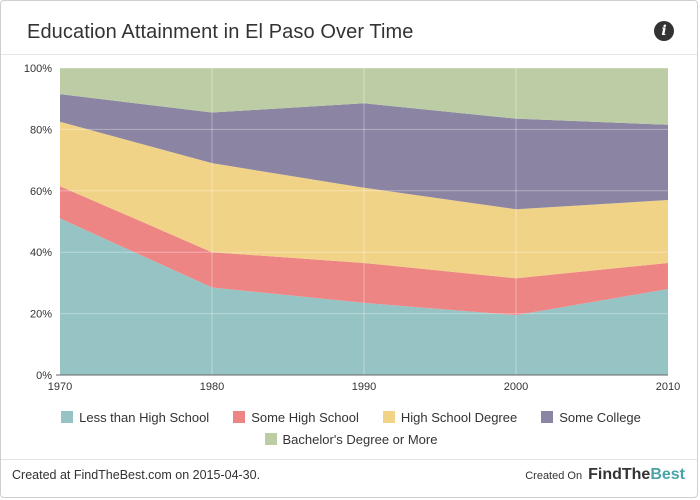 The image size is (700, 500). Describe the element at coordinates (668, 387) in the screenshot. I see `x-tick-label: 2010` at that location.